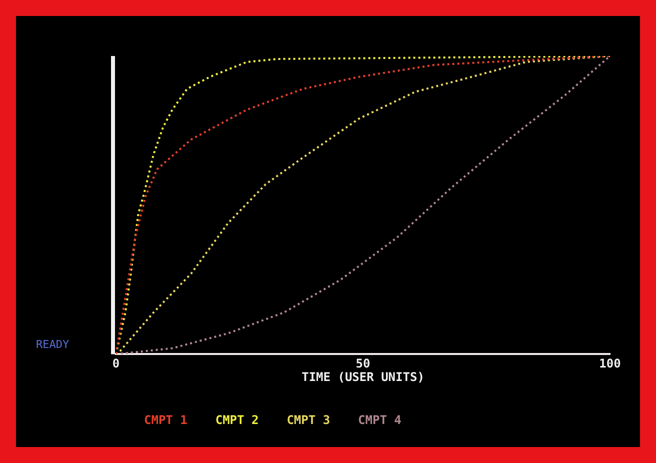  I want to click on text: CMPT 4, so click(380, 420).